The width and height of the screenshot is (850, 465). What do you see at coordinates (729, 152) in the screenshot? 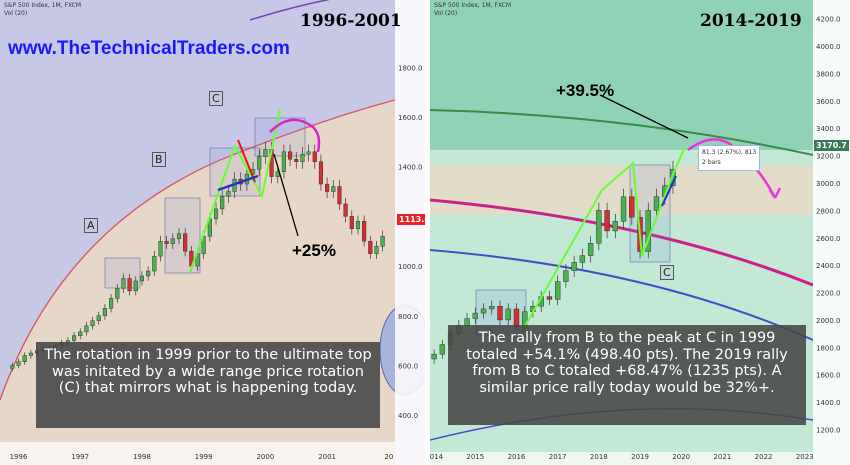
I see `tooltip-line-1: 81.3 (2.67%), 813` at bounding box center [729, 152].